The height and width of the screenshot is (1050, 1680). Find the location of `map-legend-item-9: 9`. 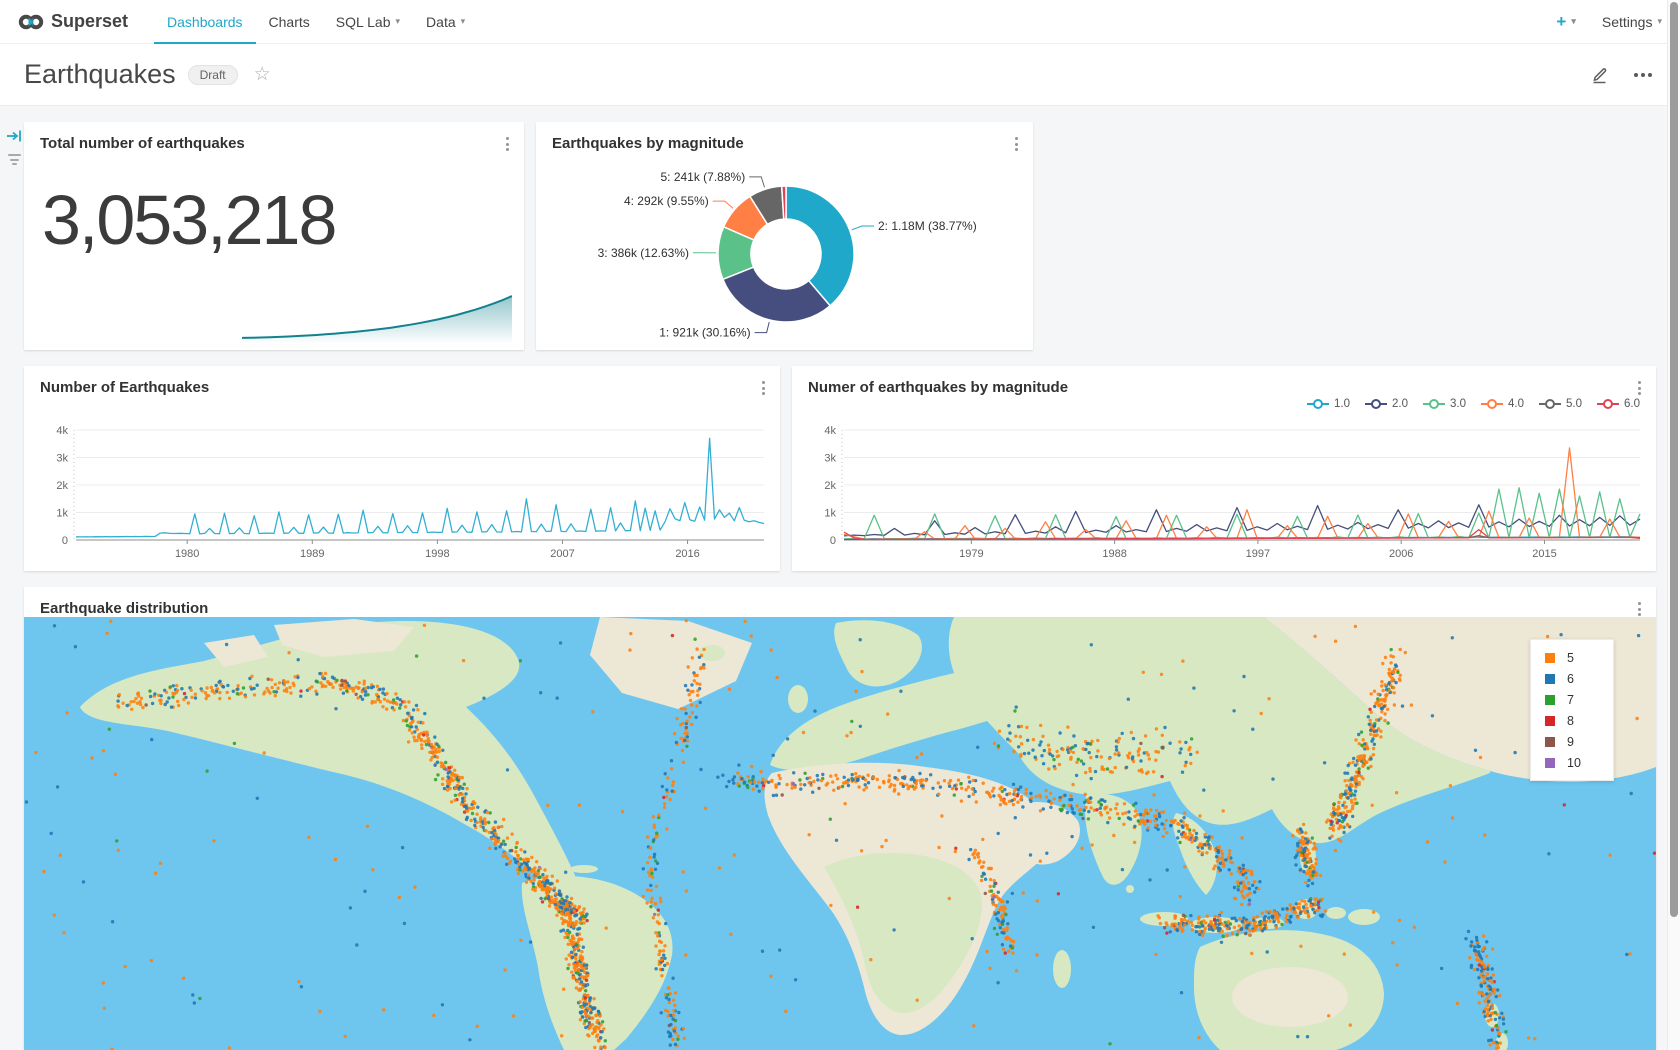

map-legend-item-9: 9 is located at coordinates (1572, 741).